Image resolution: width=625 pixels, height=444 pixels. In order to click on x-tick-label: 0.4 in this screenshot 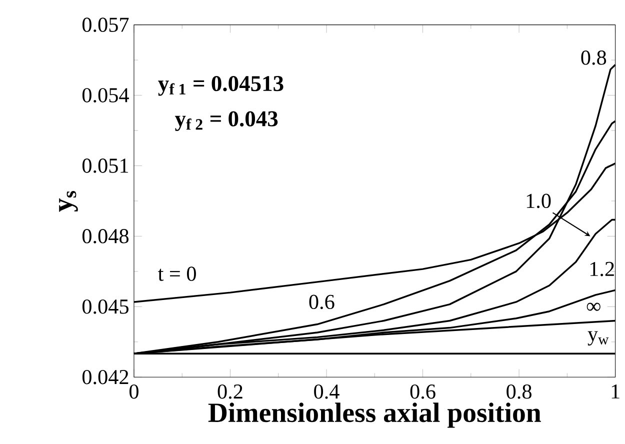, I will do `click(327, 391)`.